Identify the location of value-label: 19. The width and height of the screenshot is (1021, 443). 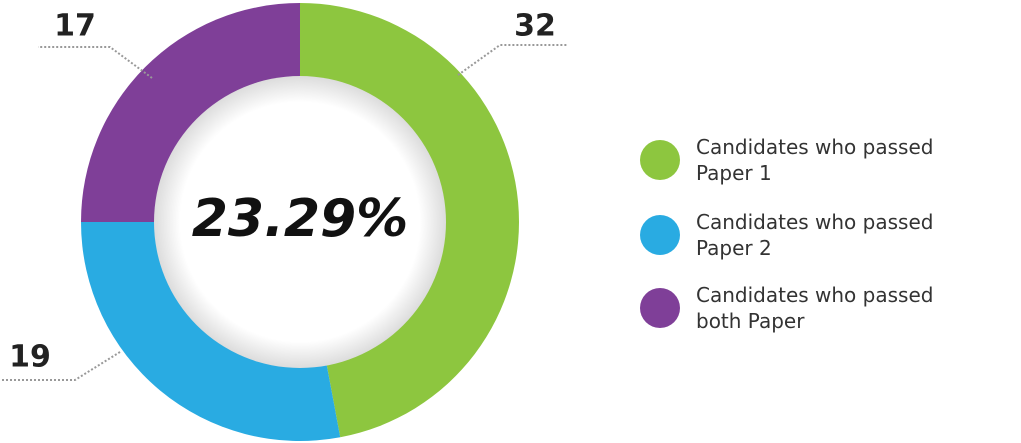
(30, 357).